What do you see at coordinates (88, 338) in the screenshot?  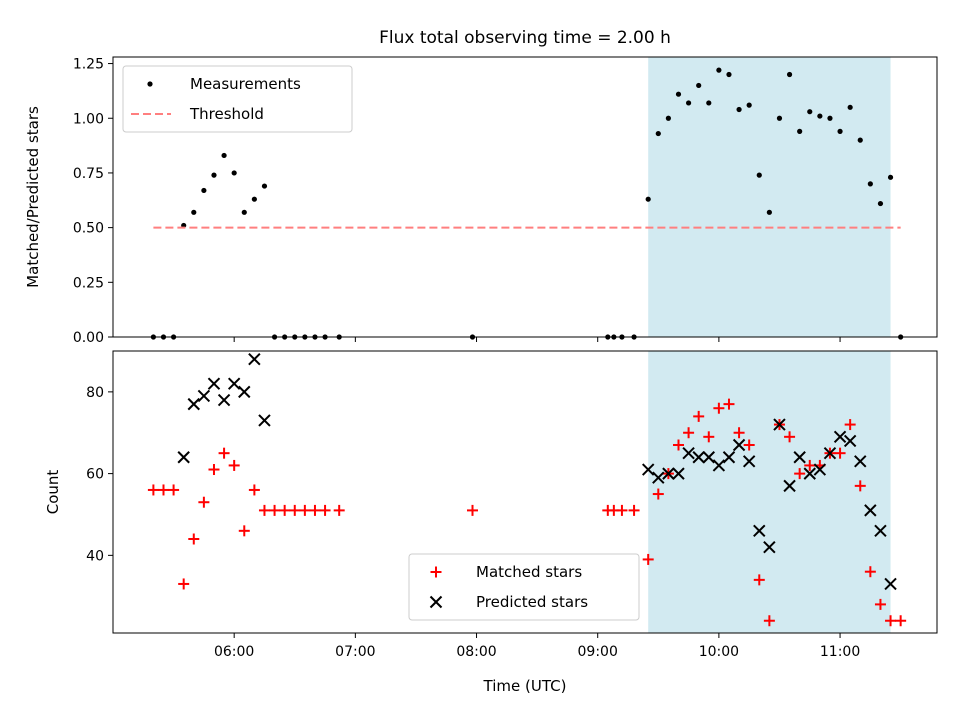 I see `panel1-ytick-label-0: 0.00` at bounding box center [88, 338].